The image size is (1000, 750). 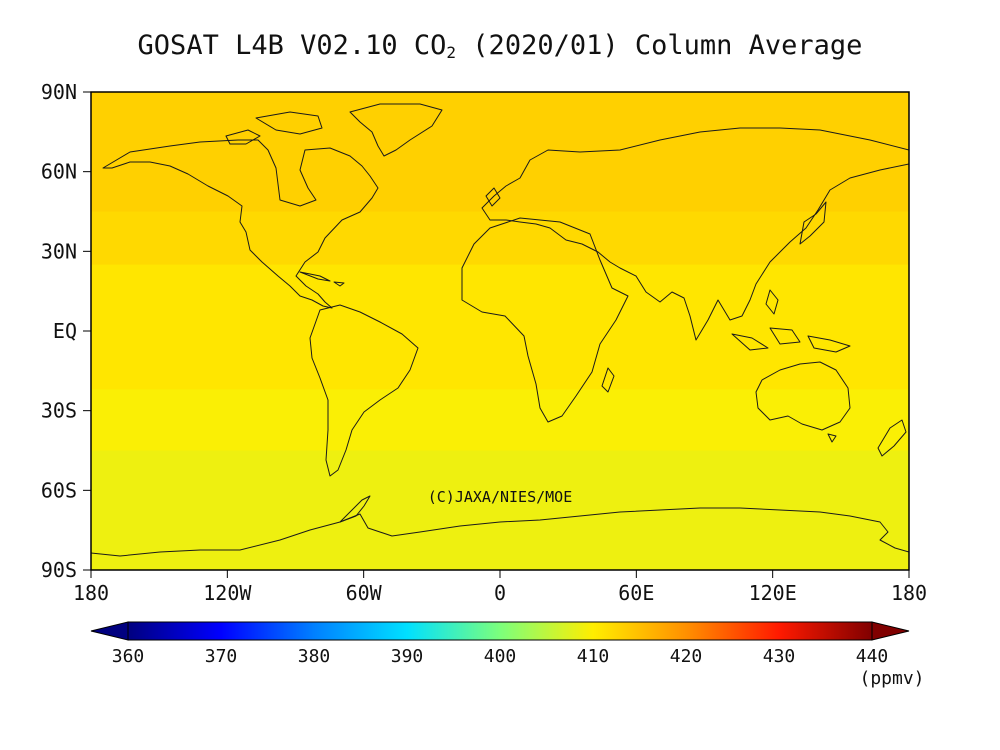 I want to click on lon-tick-label: 60E, so click(x=636, y=593).